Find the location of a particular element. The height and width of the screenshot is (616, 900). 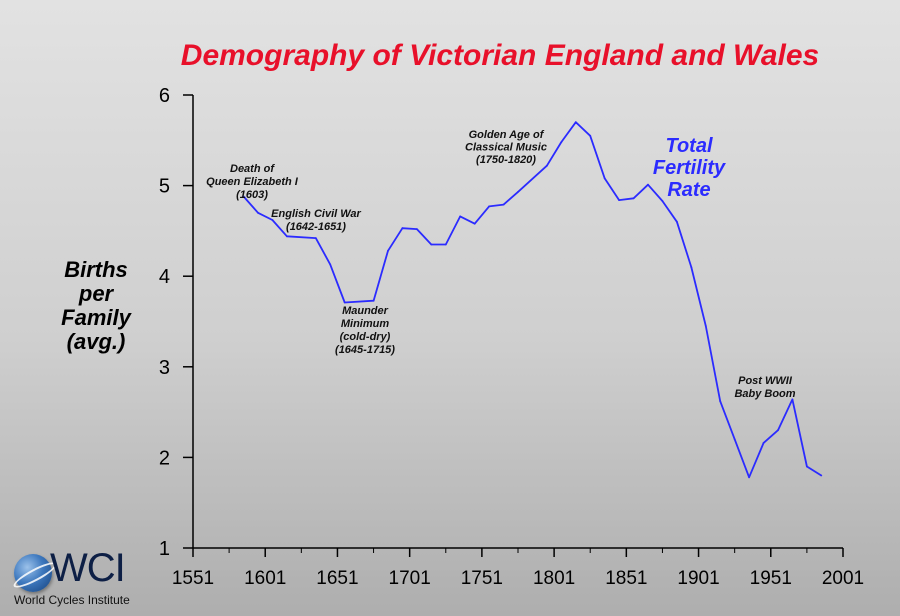

annotation-text: (1603) is located at coordinates (252, 195).